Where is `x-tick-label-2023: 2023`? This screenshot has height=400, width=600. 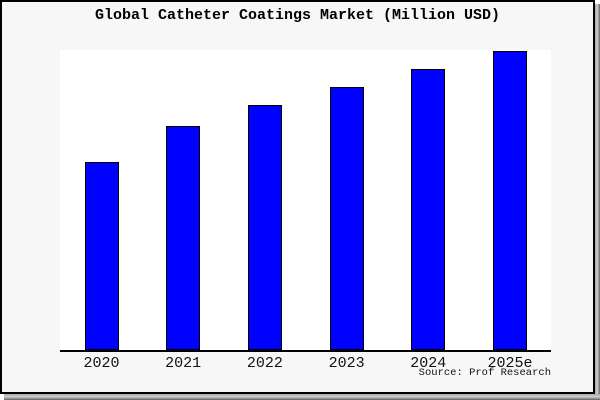
x-tick-label-2023: 2023 is located at coordinates (346, 363).